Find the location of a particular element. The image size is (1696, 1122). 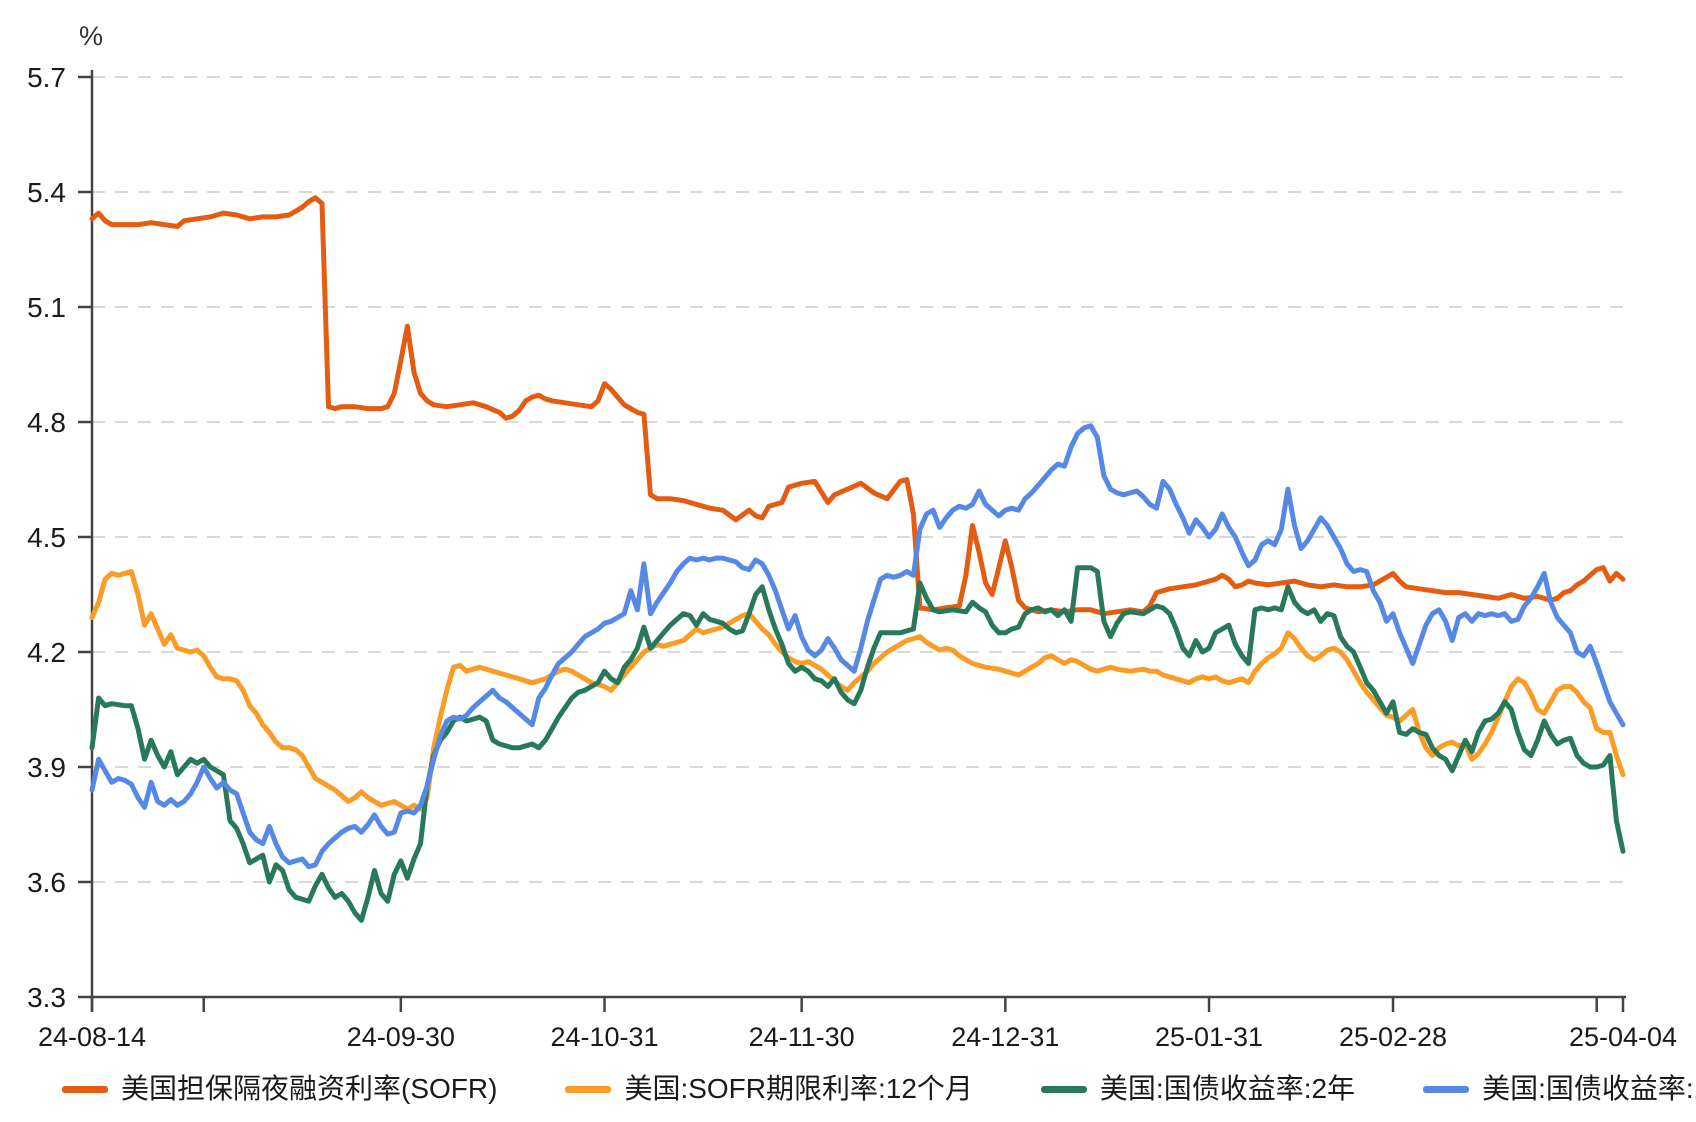

legend-swatch-treasury-10y is located at coordinates (1446, 1089).